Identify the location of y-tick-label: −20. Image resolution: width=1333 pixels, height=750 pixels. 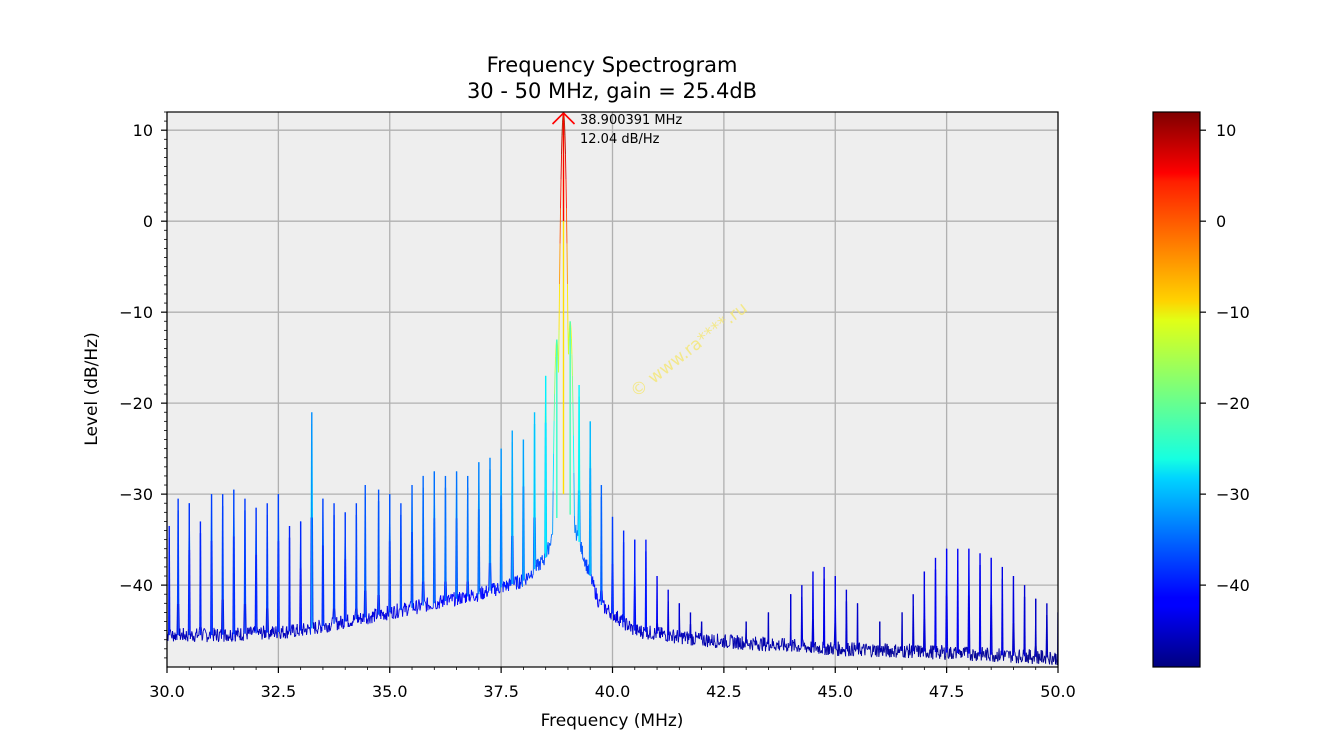
(136, 403).